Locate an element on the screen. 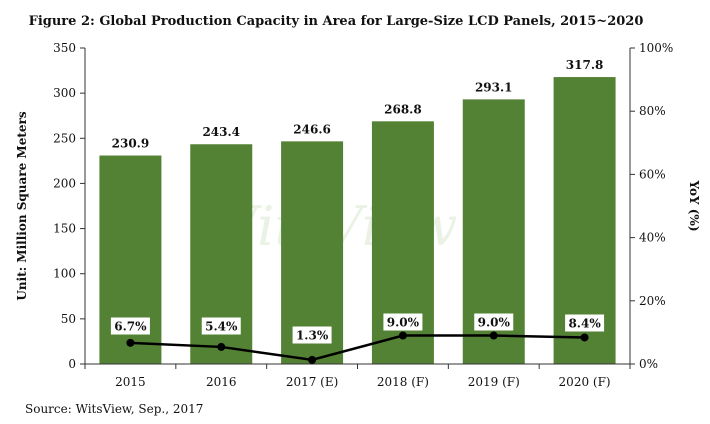 Image resolution: width=710 pixels, height=424 pixels. x-tick-label: 2017 (E) is located at coordinates (312, 382).